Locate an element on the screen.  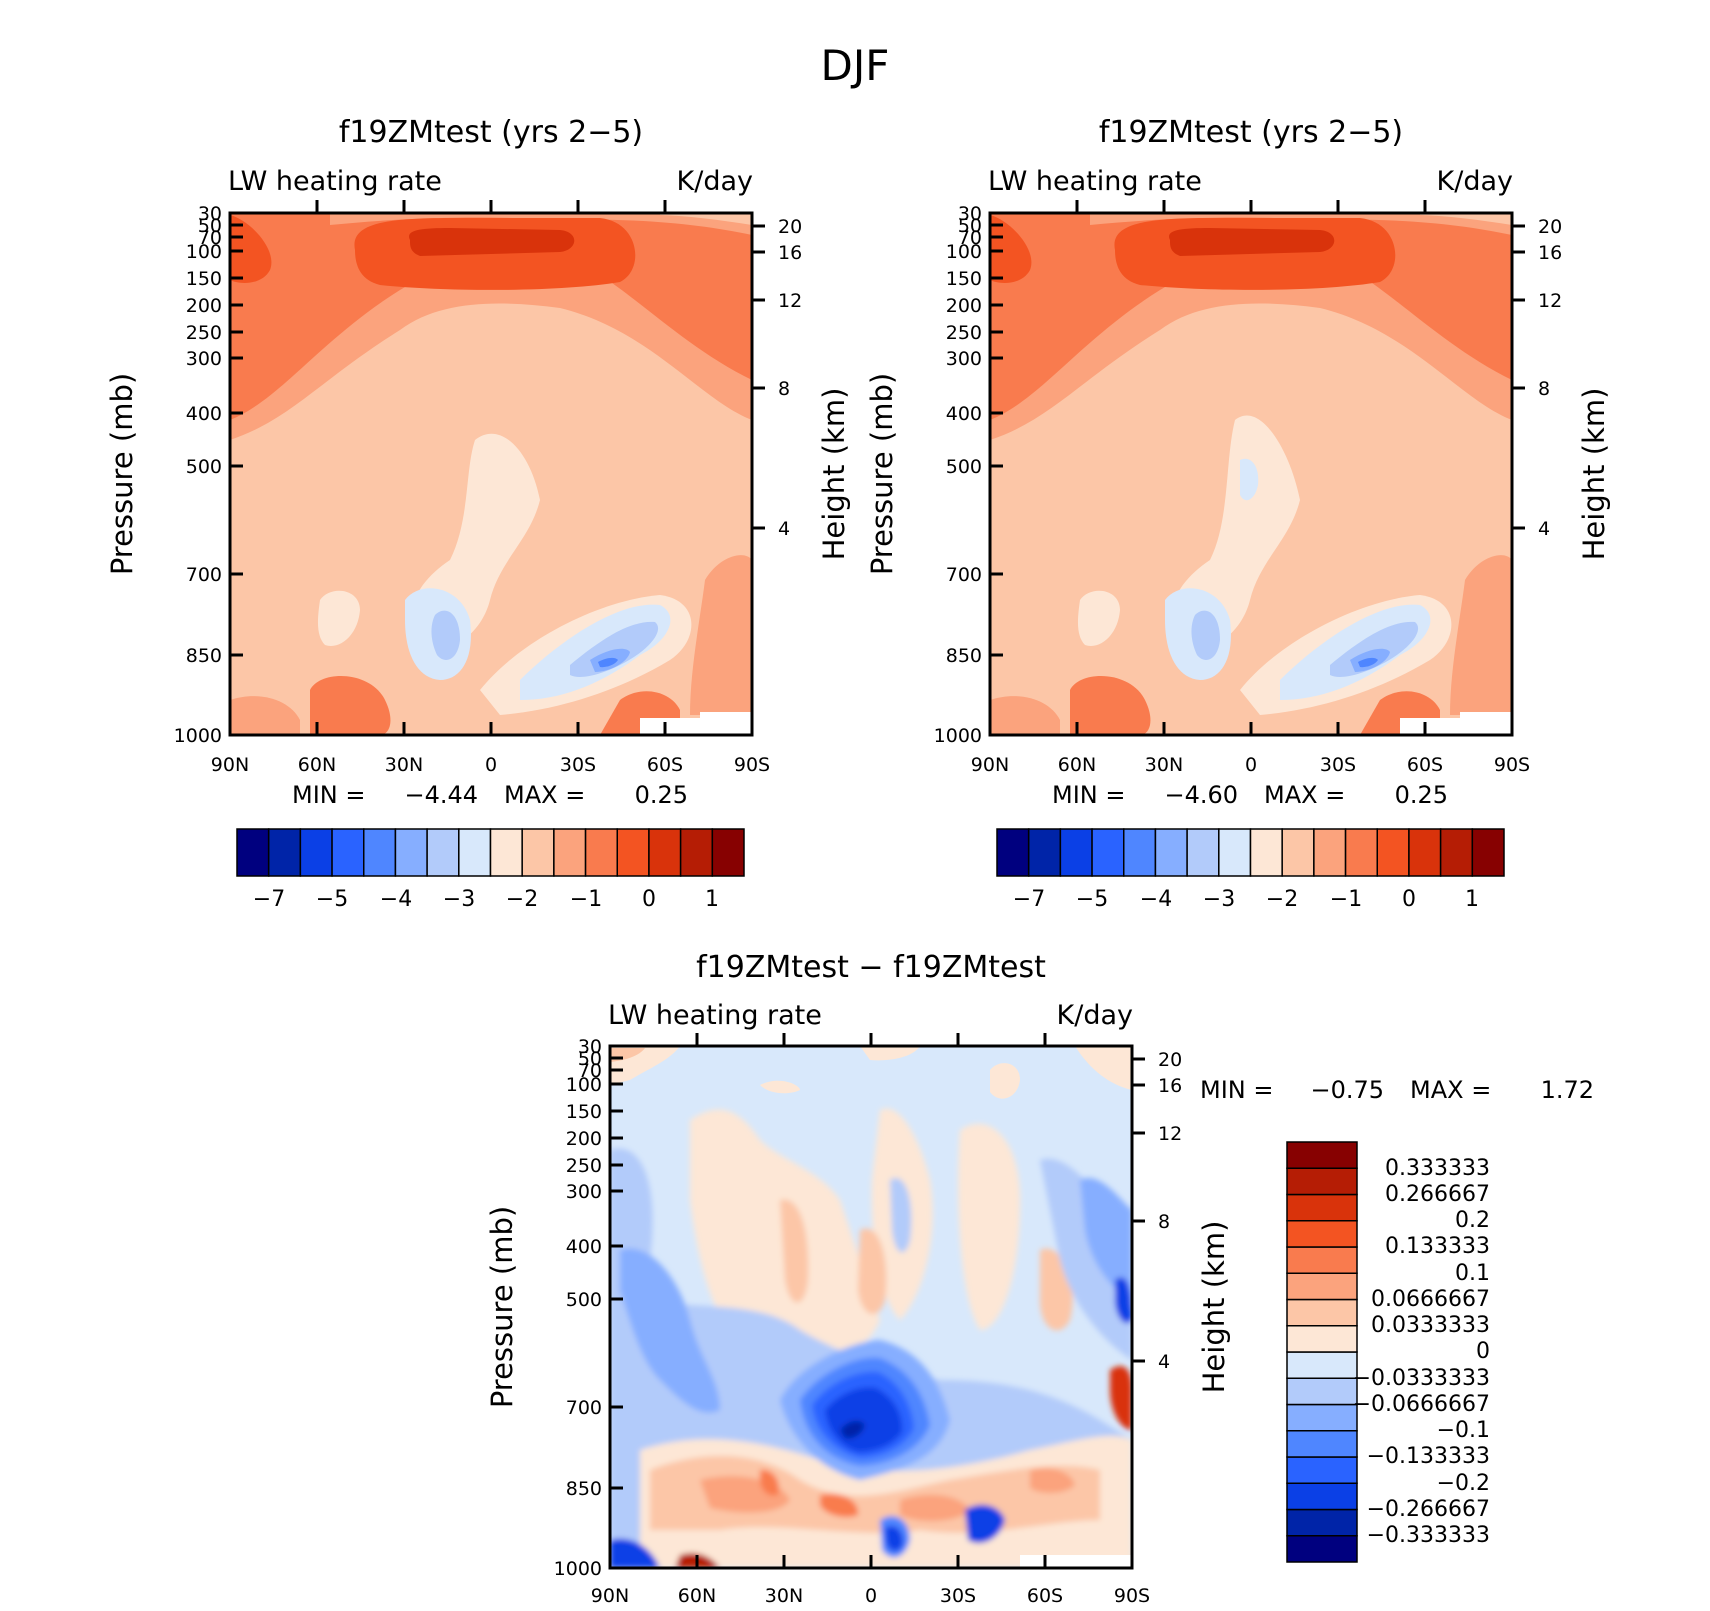
panel-1-cbar-label-m4: −4 is located at coordinates (396, 899).